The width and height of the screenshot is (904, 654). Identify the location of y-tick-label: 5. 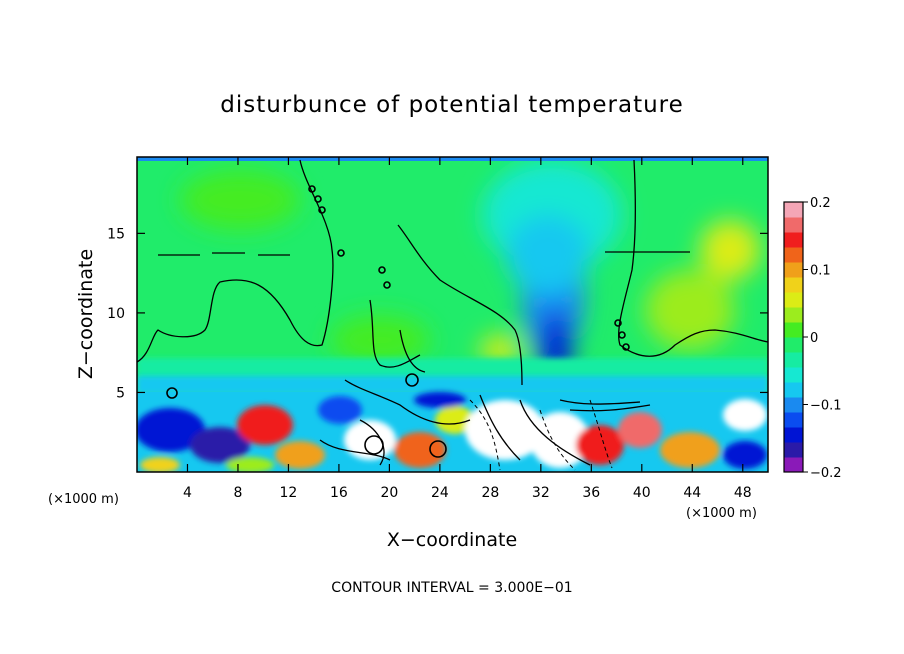
(120, 393).